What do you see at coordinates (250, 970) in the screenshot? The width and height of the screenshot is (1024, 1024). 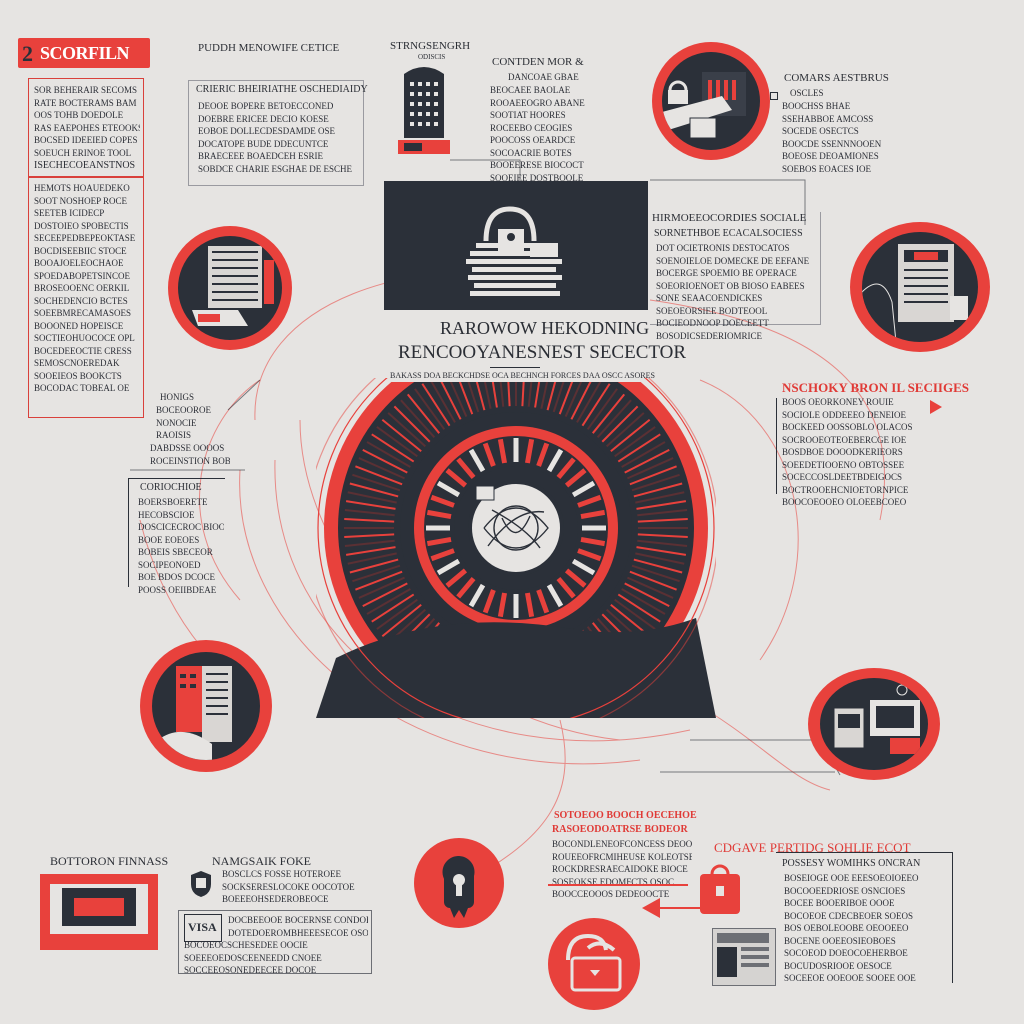 I see `text-line: SOCCEEOSONEDEECEE DOCOE` at bounding box center [250, 970].